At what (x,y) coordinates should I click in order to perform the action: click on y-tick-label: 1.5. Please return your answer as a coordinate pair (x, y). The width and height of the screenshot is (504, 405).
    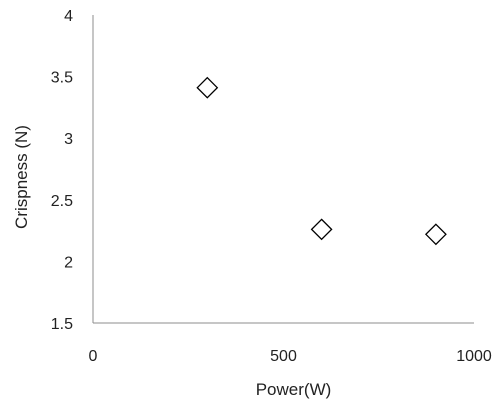
    Looking at the image, I should click on (62, 324).